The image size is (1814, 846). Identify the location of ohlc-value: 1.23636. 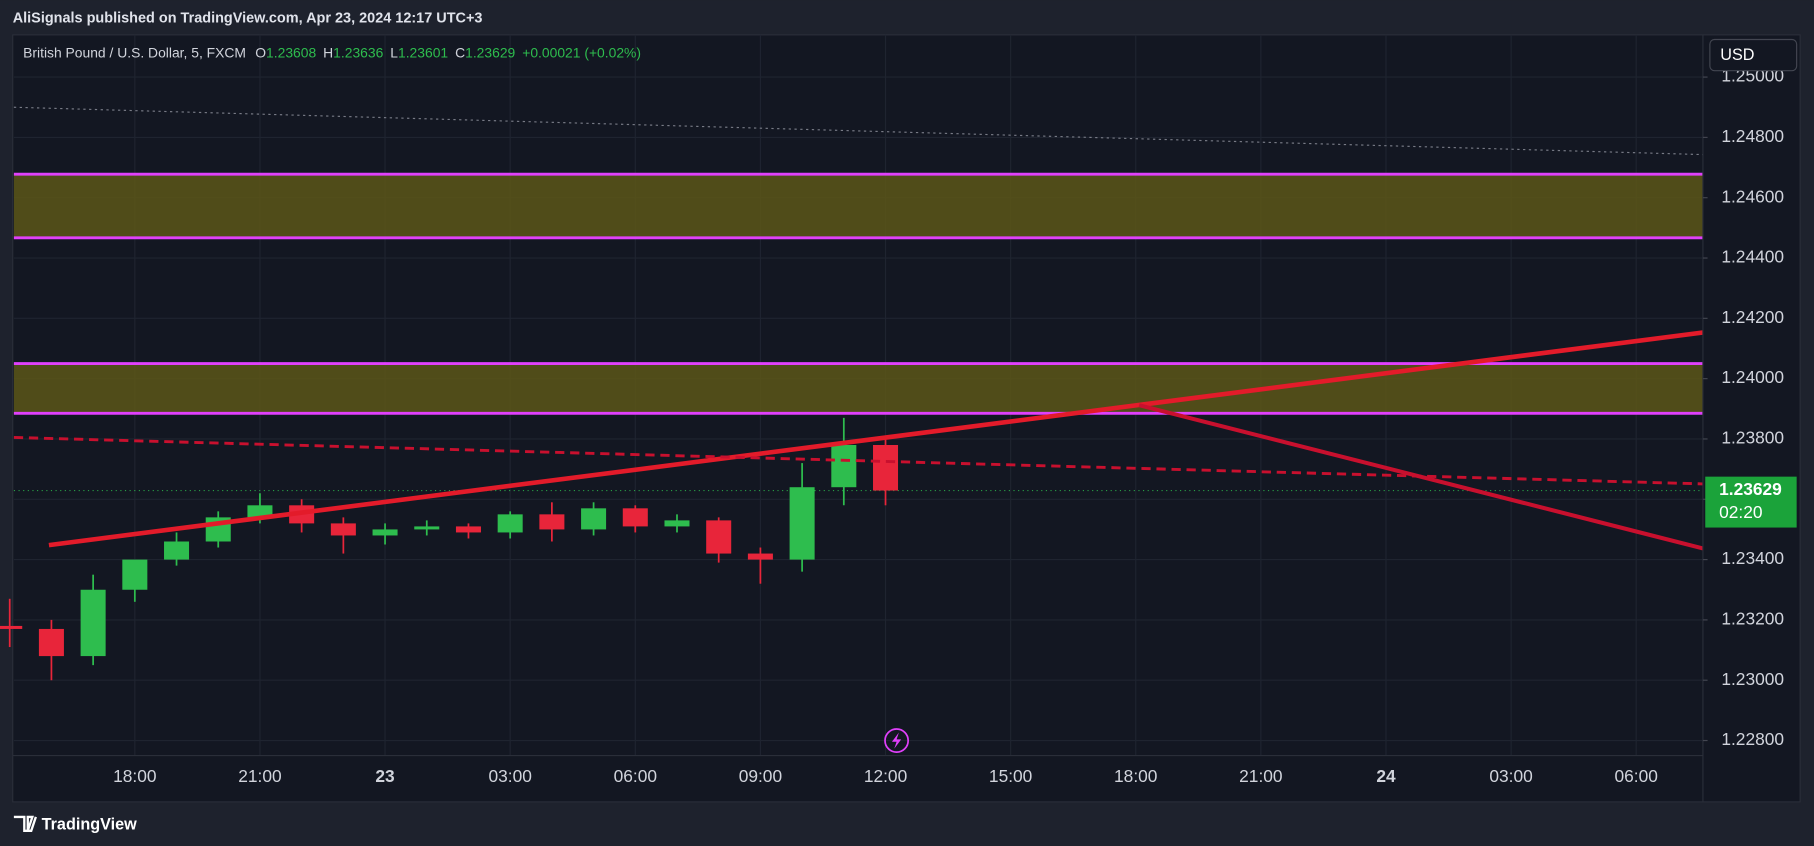
(358, 52).